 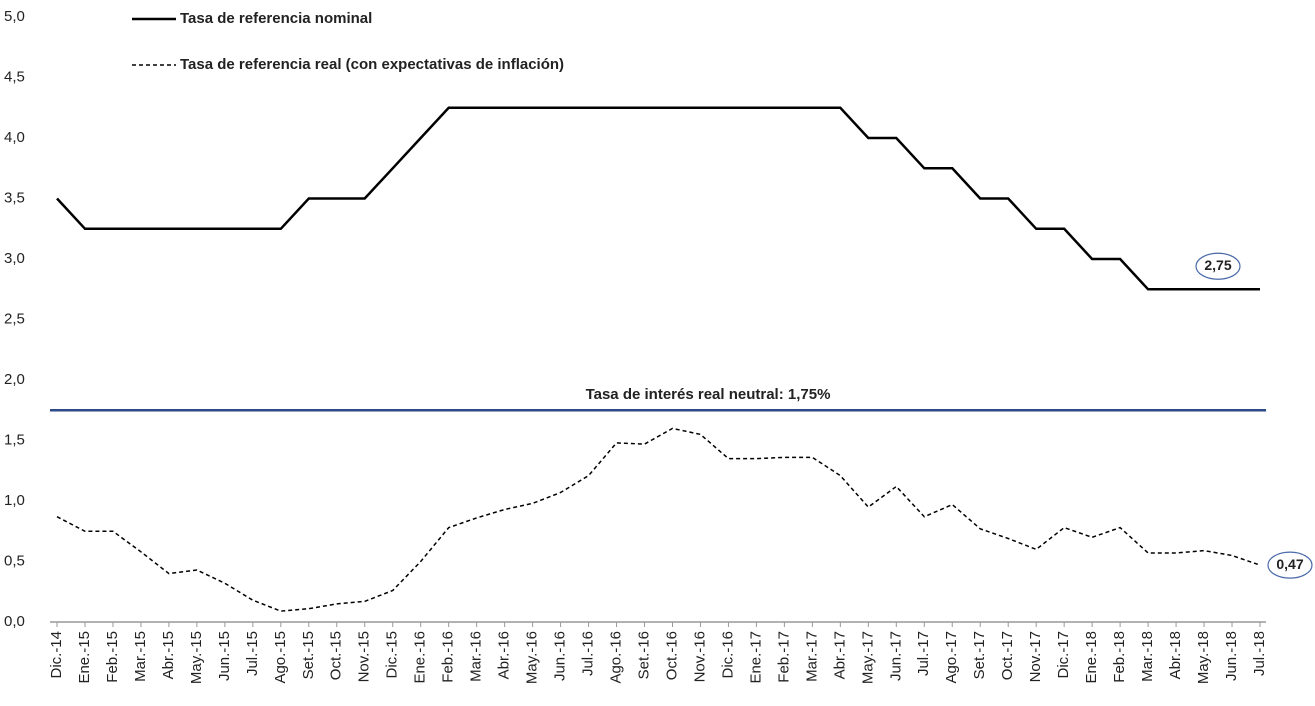 What do you see at coordinates (532, 657) in the screenshot?
I see `x-tick-label: May.-16` at bounding box center [532, 657].